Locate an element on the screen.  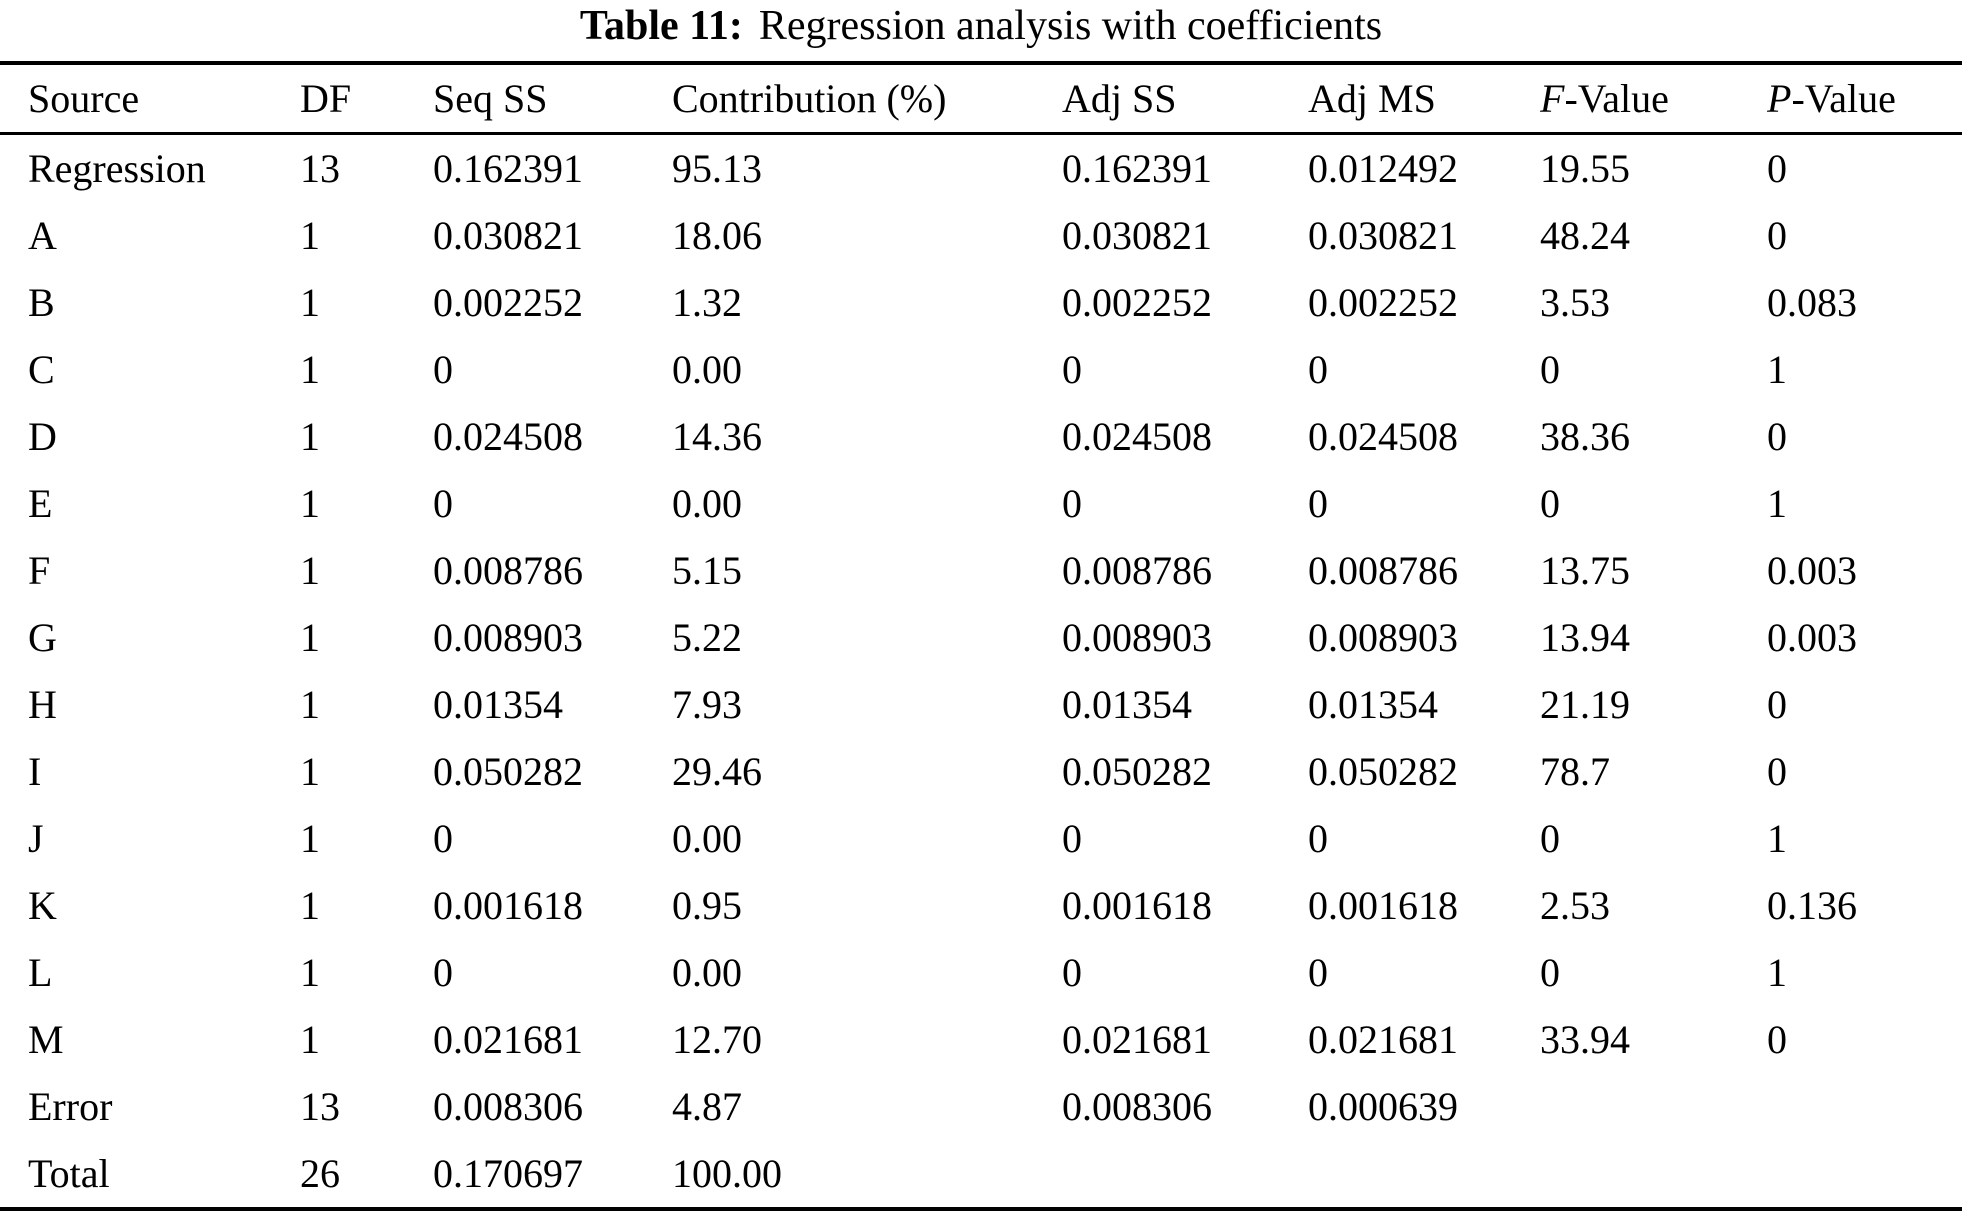
table-cell: 38.36 is located at coordinates (1585, 436).